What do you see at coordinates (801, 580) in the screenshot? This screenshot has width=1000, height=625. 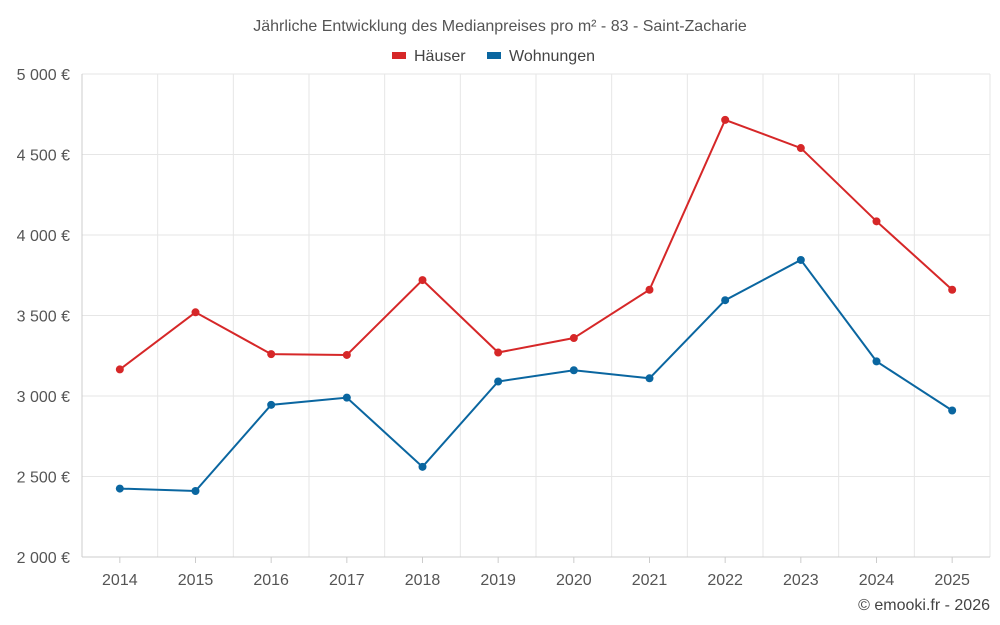 I see `x-tick-label: 2023` at bounding box center [801, 580].